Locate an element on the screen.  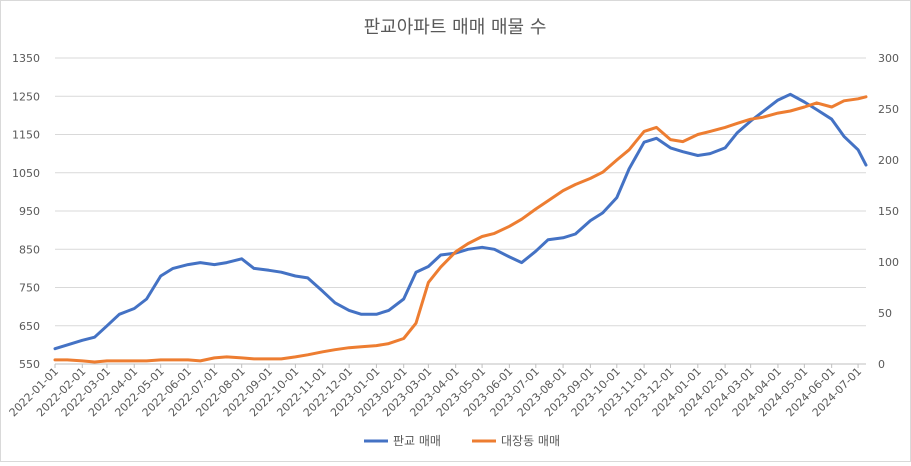
right-y-tick-label: 50 is located at coordinates (885, 313).